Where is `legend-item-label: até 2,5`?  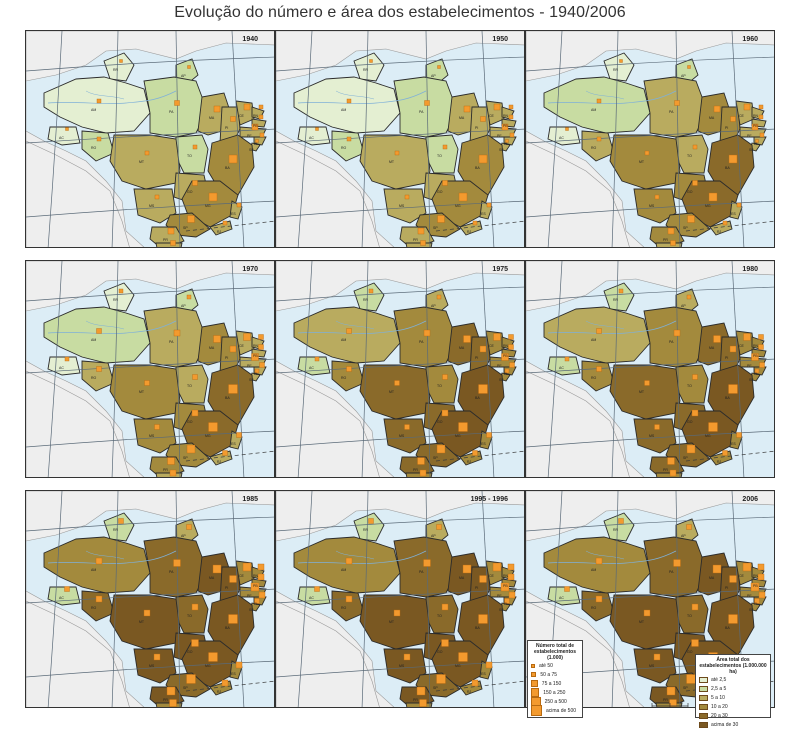
legend-item-label: até 2,5 is located at coordinates (719, 679).